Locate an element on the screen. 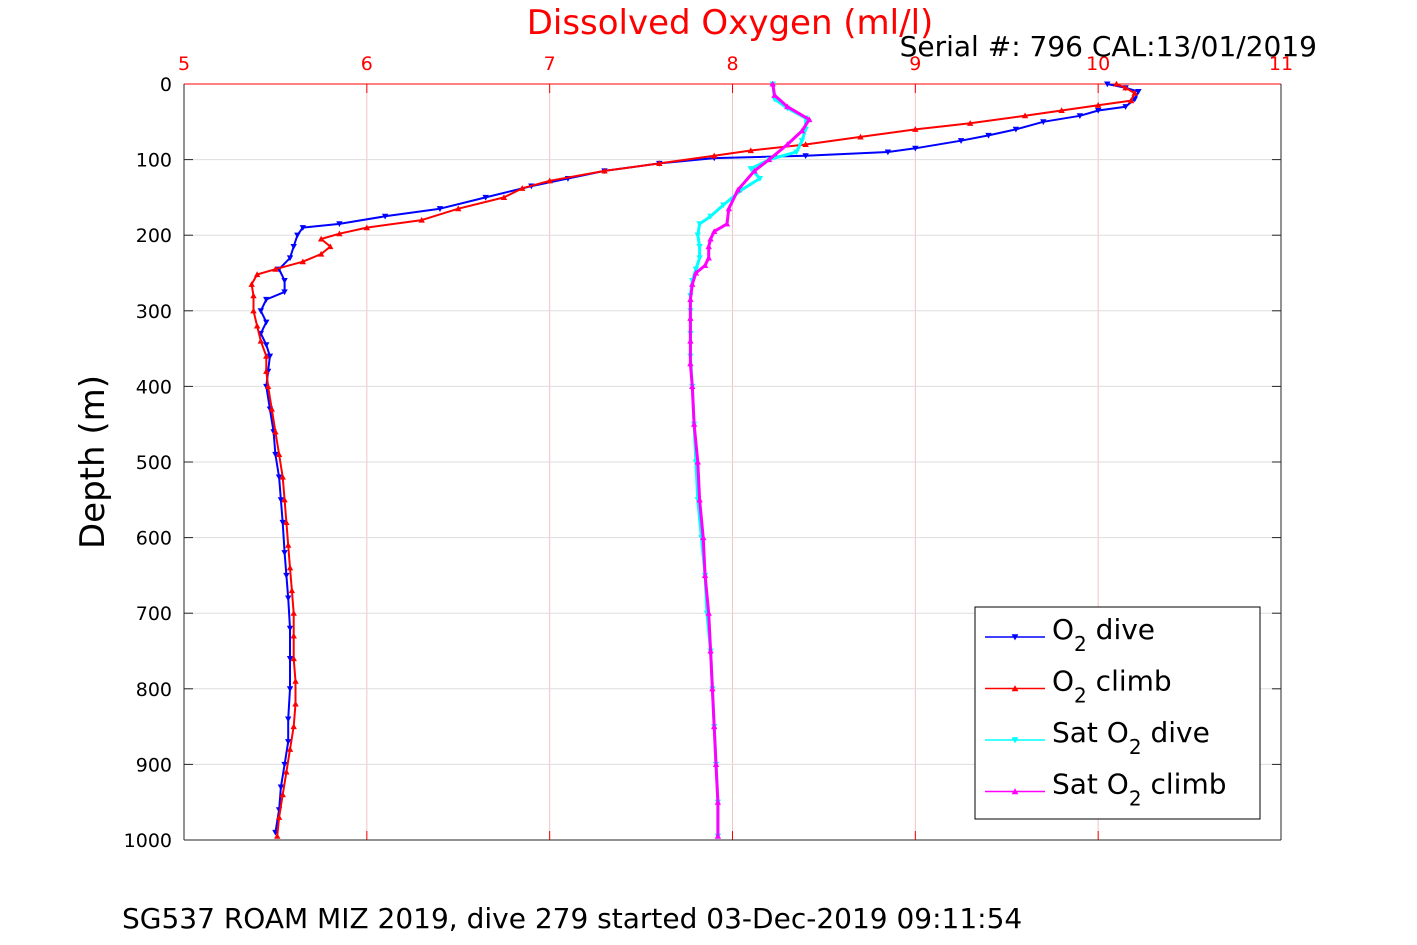  y-axis-label: Depth (m) is located at coordinates (93, 462).